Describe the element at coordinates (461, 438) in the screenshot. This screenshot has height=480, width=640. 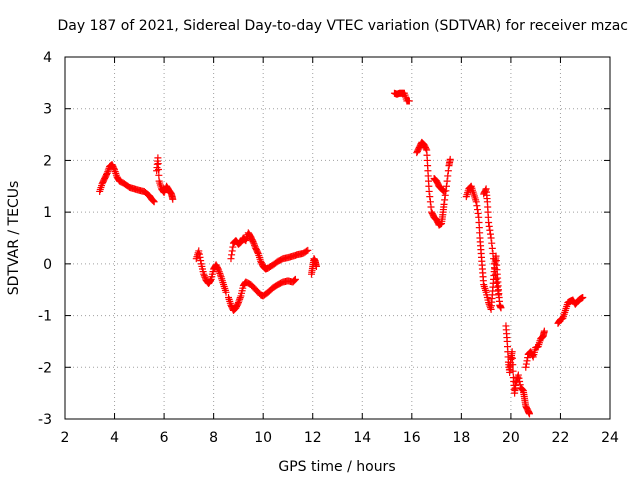
I see `x-tick-label: 18` at that location.